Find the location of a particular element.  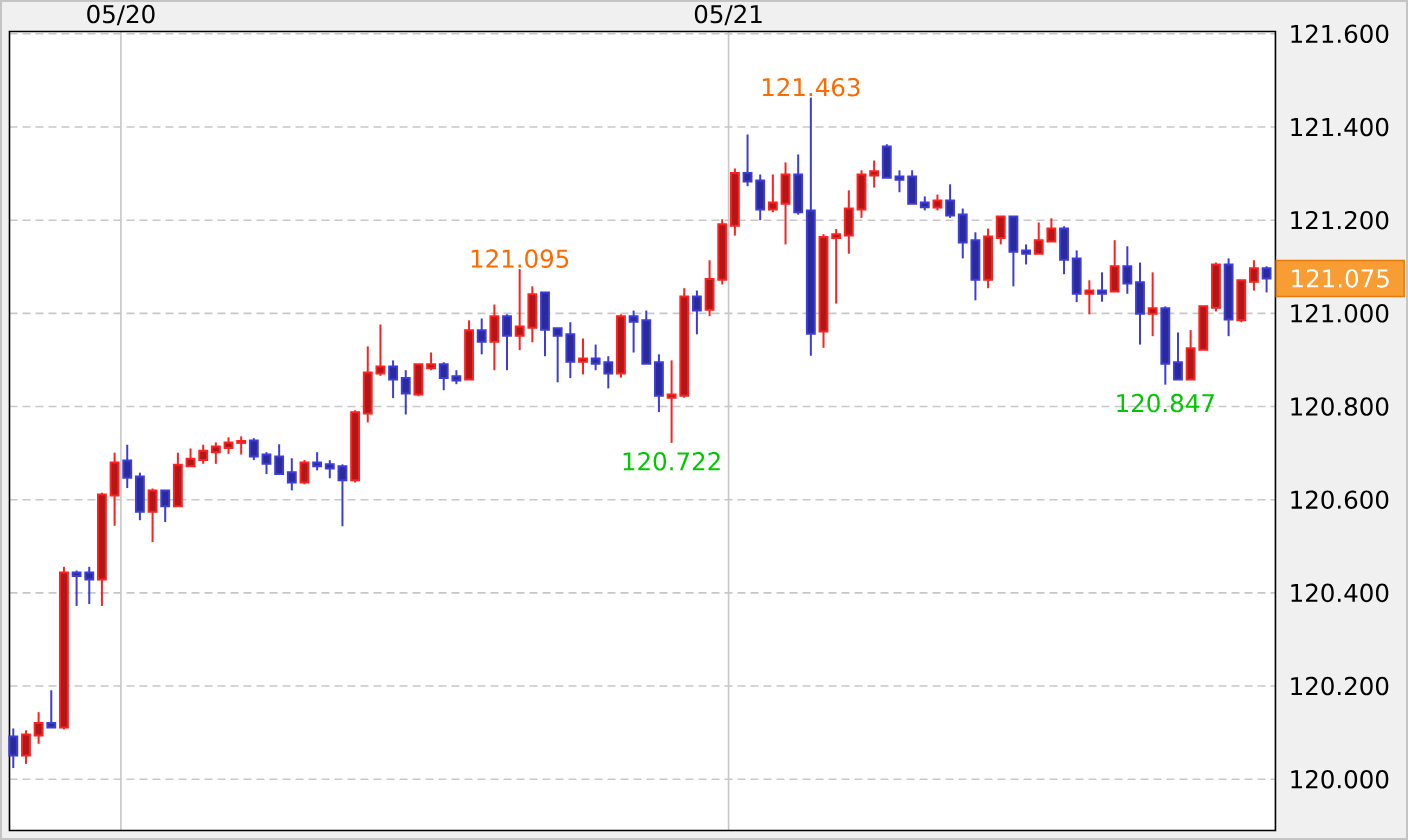

text: 121.075 is located at coordinates (1340, 278).